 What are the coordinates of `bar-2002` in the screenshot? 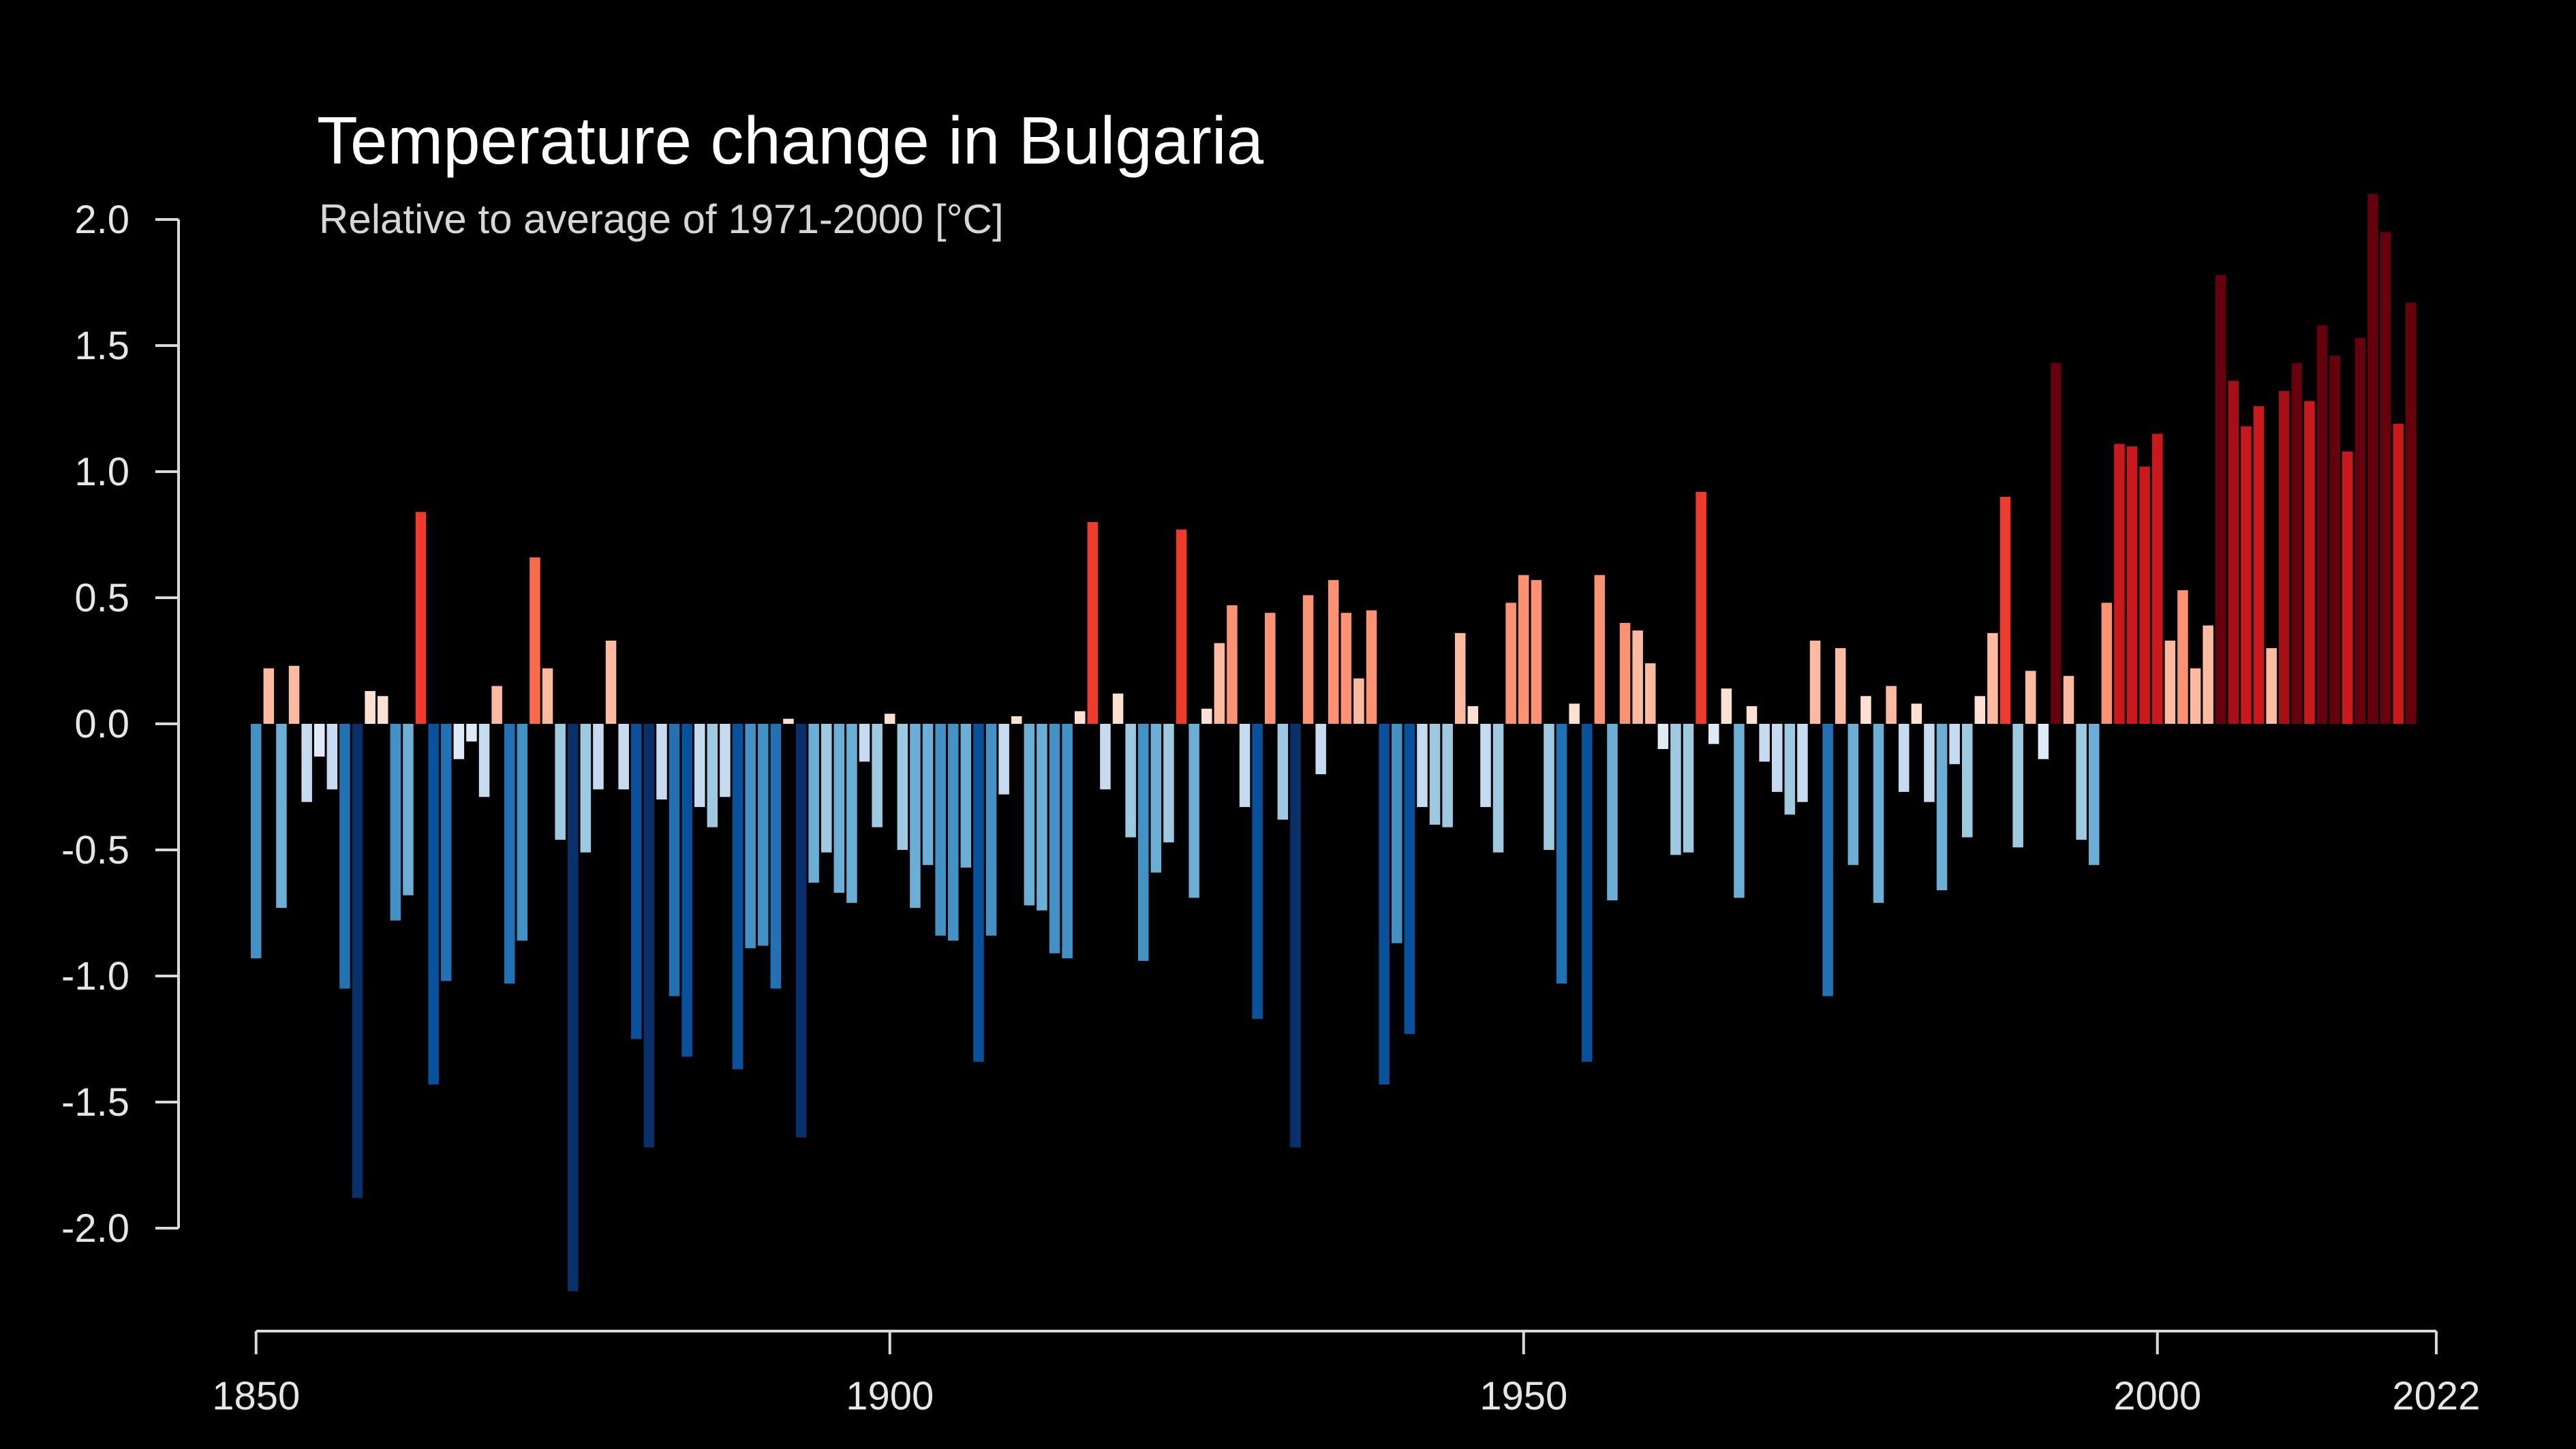 It's located at (2182, 657).